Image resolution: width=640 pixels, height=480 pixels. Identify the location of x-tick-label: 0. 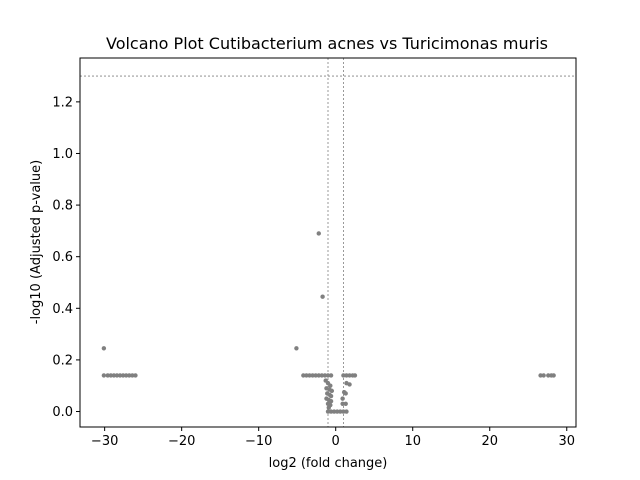
(336, 441).